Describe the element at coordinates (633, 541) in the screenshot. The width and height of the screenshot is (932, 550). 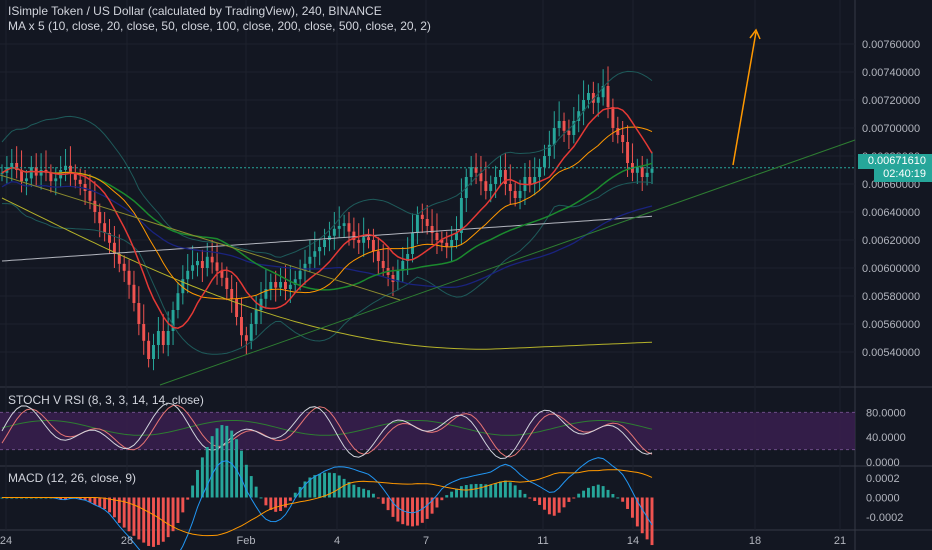
I see `time-tick-label: 14` at that location.